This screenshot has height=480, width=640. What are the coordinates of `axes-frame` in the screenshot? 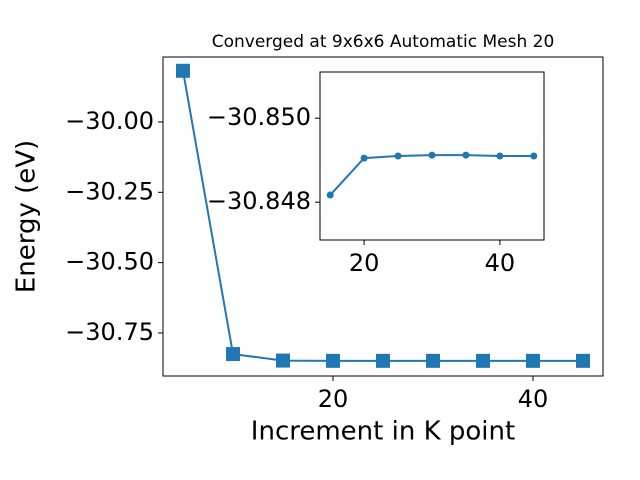 It's located at (432, 156).